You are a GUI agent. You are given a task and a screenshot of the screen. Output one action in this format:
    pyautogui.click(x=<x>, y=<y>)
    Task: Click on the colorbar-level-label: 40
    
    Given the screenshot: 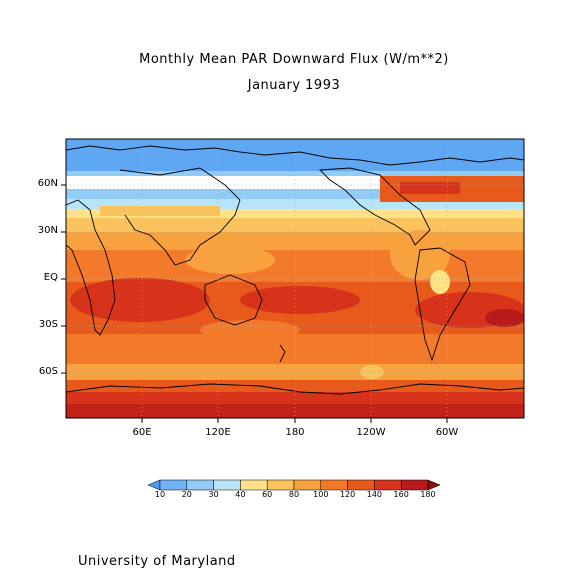 What is the action you would take?
    pyautogui.click(x=240, y=494)
    